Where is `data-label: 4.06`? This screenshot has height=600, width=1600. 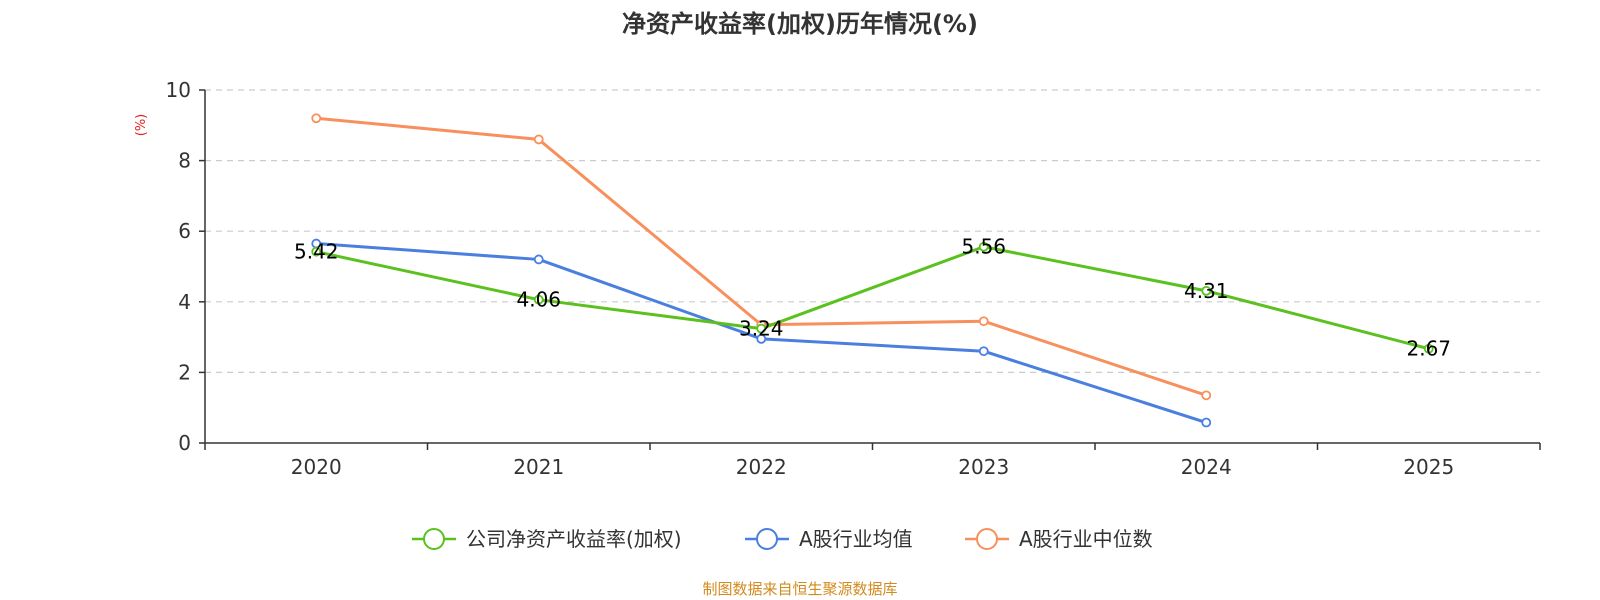
data-label: 4.06 is located at coordinates (538, 300).